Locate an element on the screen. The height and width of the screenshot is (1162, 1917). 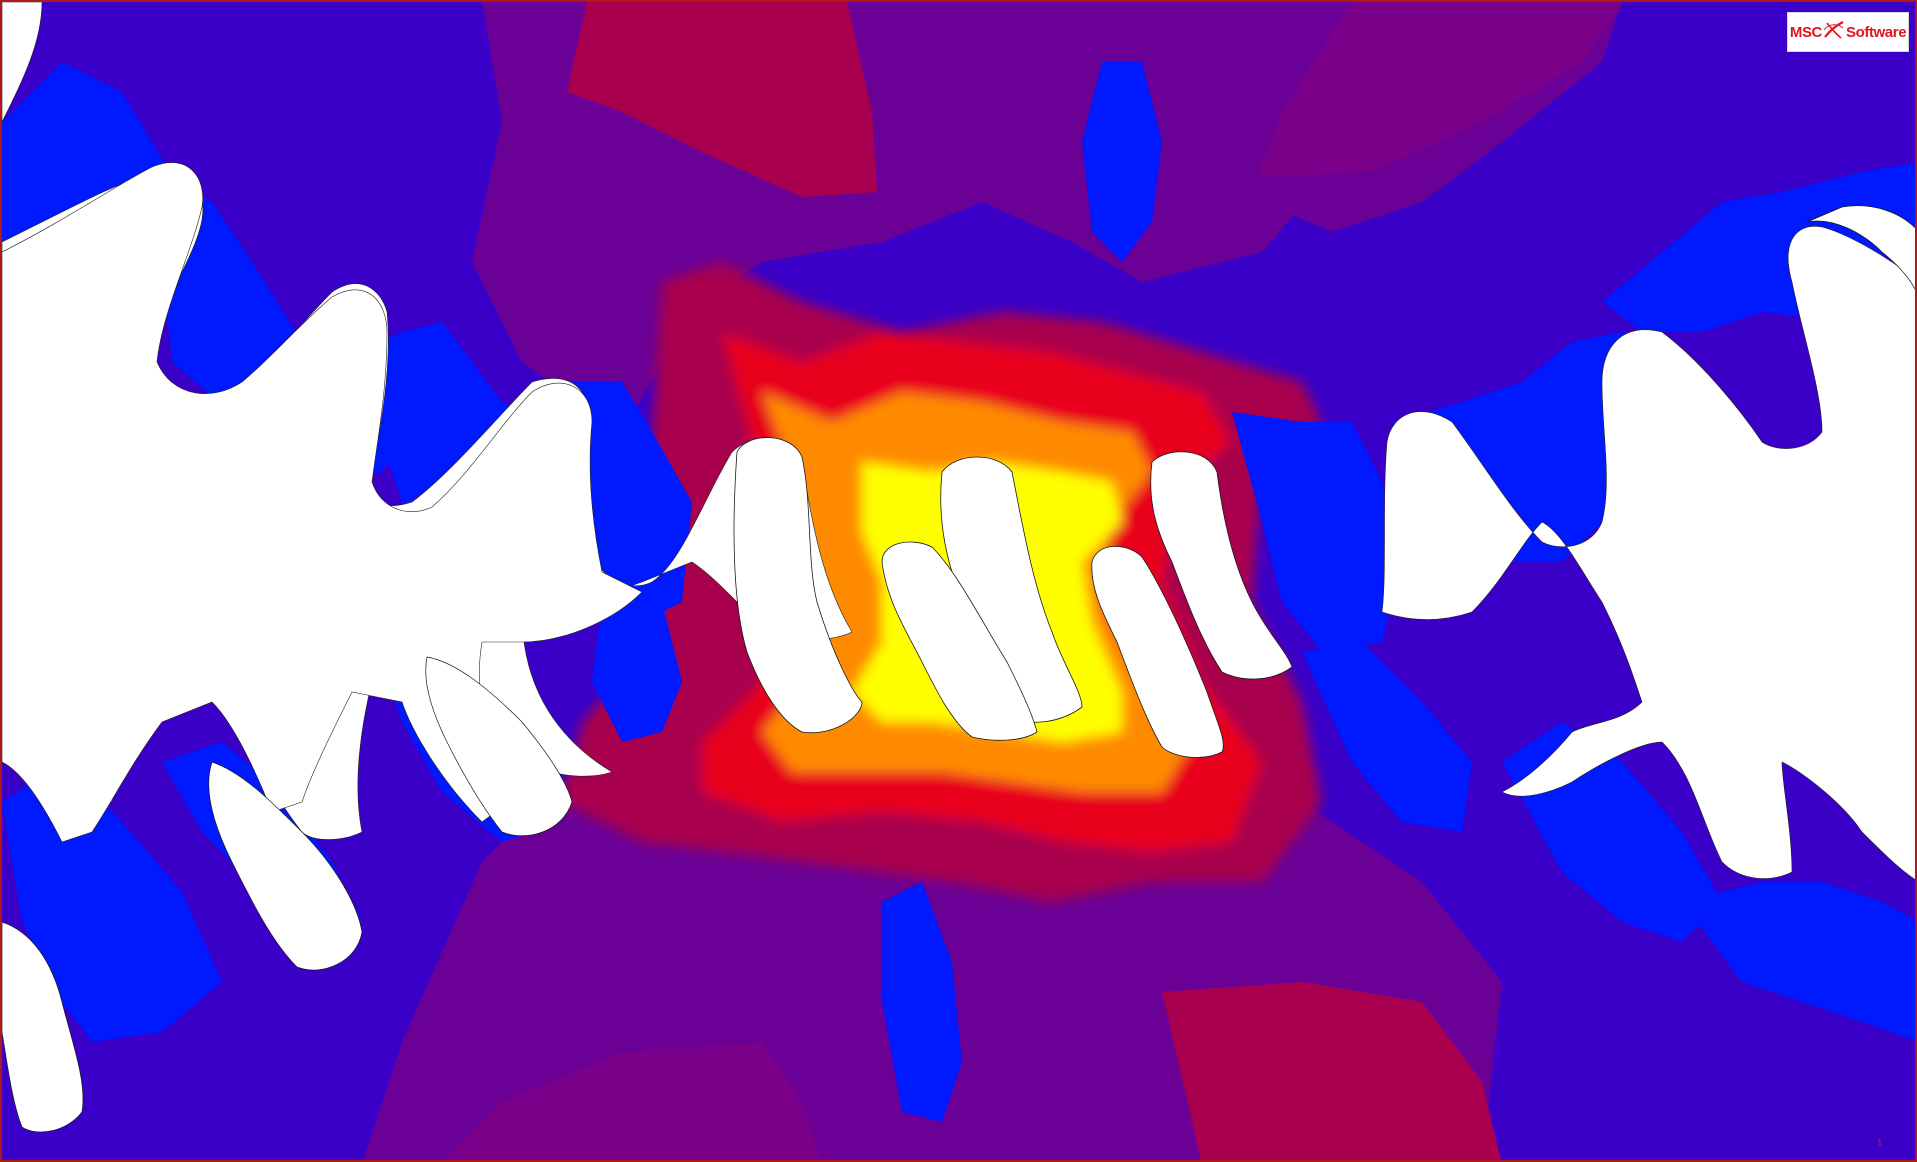
gear-mesh-teeth is located at coordinates (1013, 597).